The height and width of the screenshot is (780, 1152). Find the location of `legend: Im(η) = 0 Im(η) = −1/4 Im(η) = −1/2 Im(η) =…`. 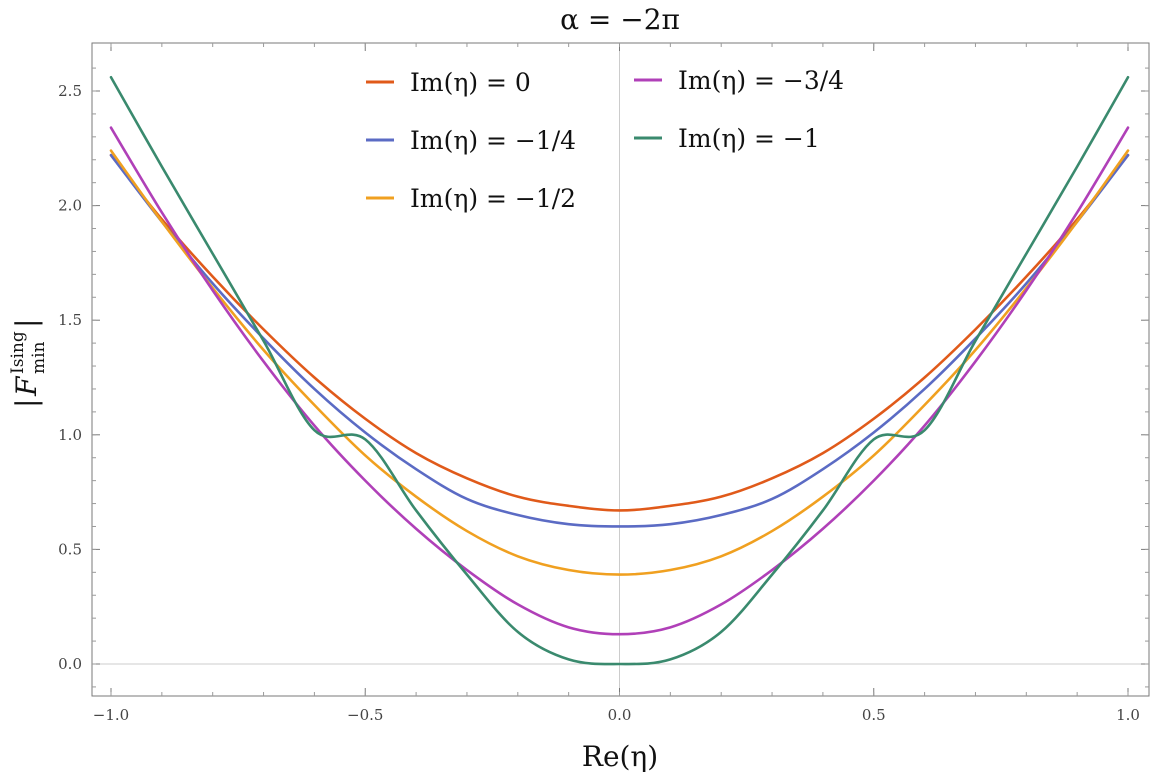

legend: Im(η) = 0 Im(η) = −1/4 Im(η) = −1/2 Im(η) =… is located at coordinates (605, 139).